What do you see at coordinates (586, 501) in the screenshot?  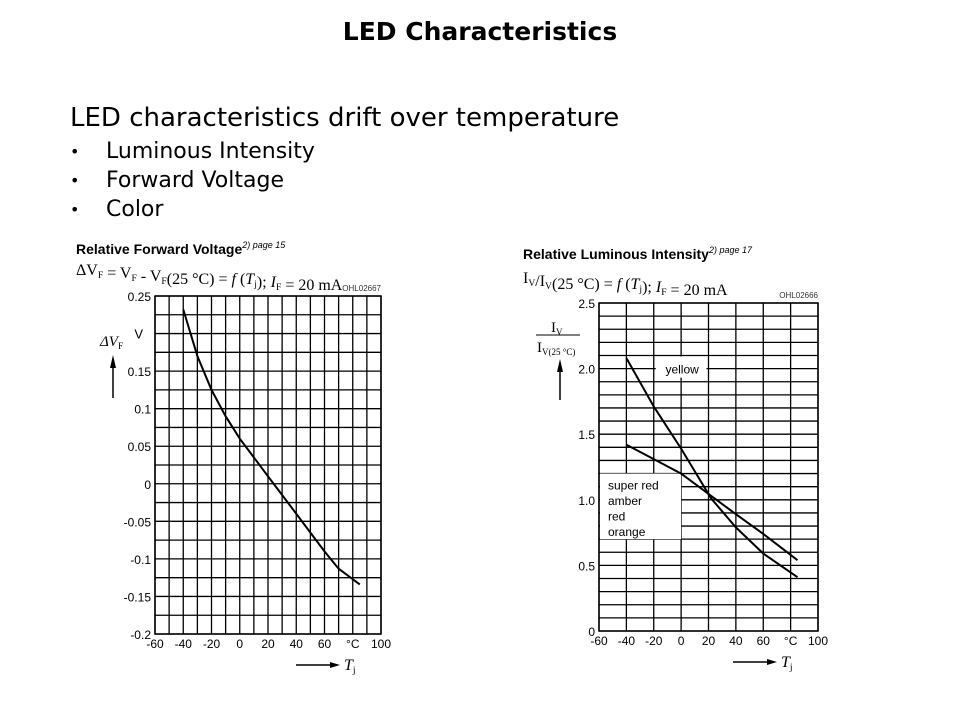 I see `y-tick-label: 1.0` at bounding box center [586, 501].